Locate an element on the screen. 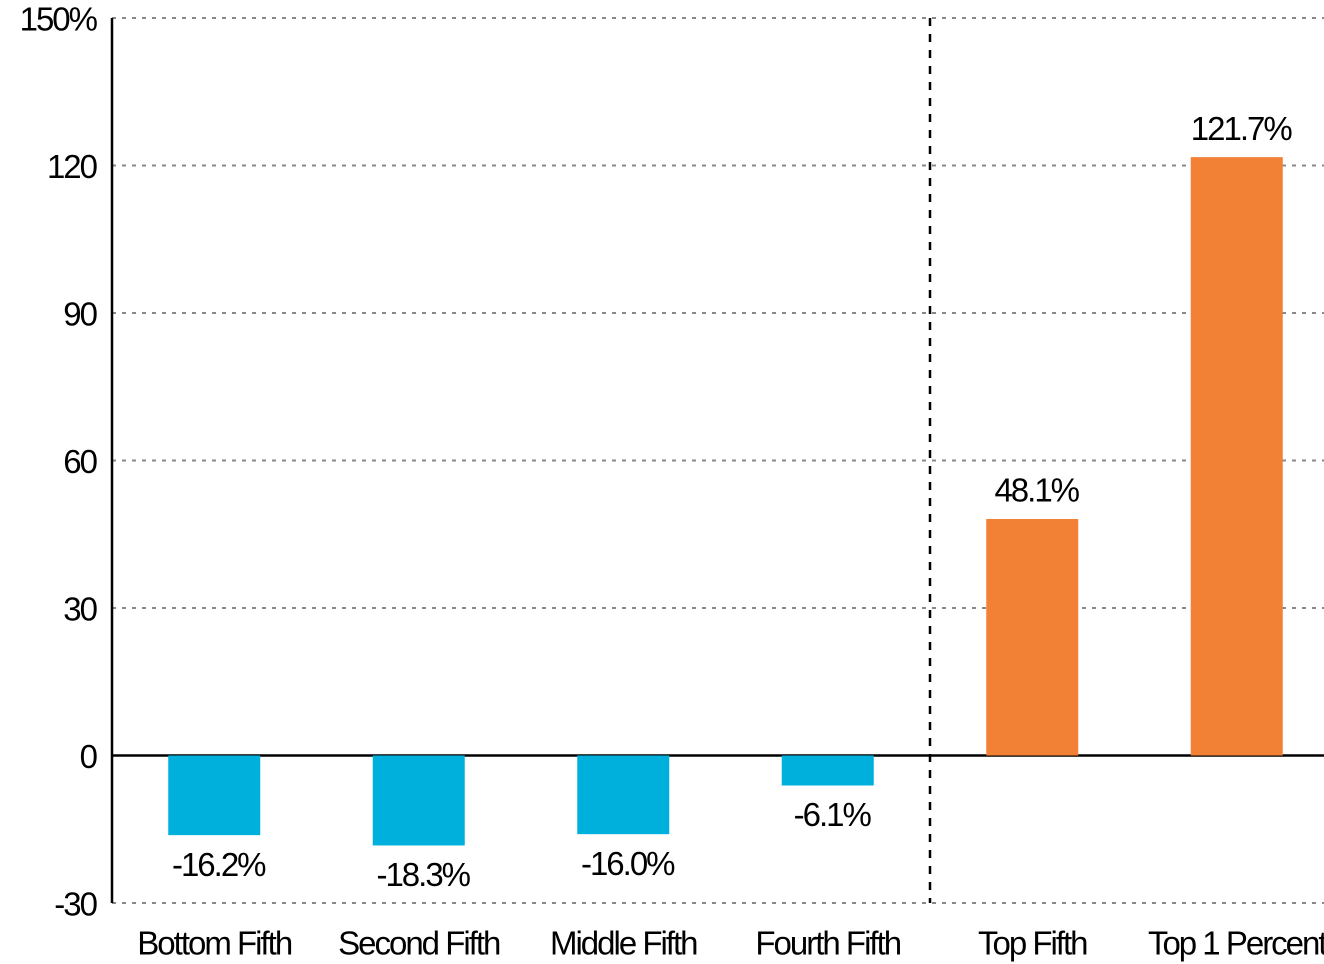  x-tick-label: Bottom Fifth is located at coordinates (214, 943).